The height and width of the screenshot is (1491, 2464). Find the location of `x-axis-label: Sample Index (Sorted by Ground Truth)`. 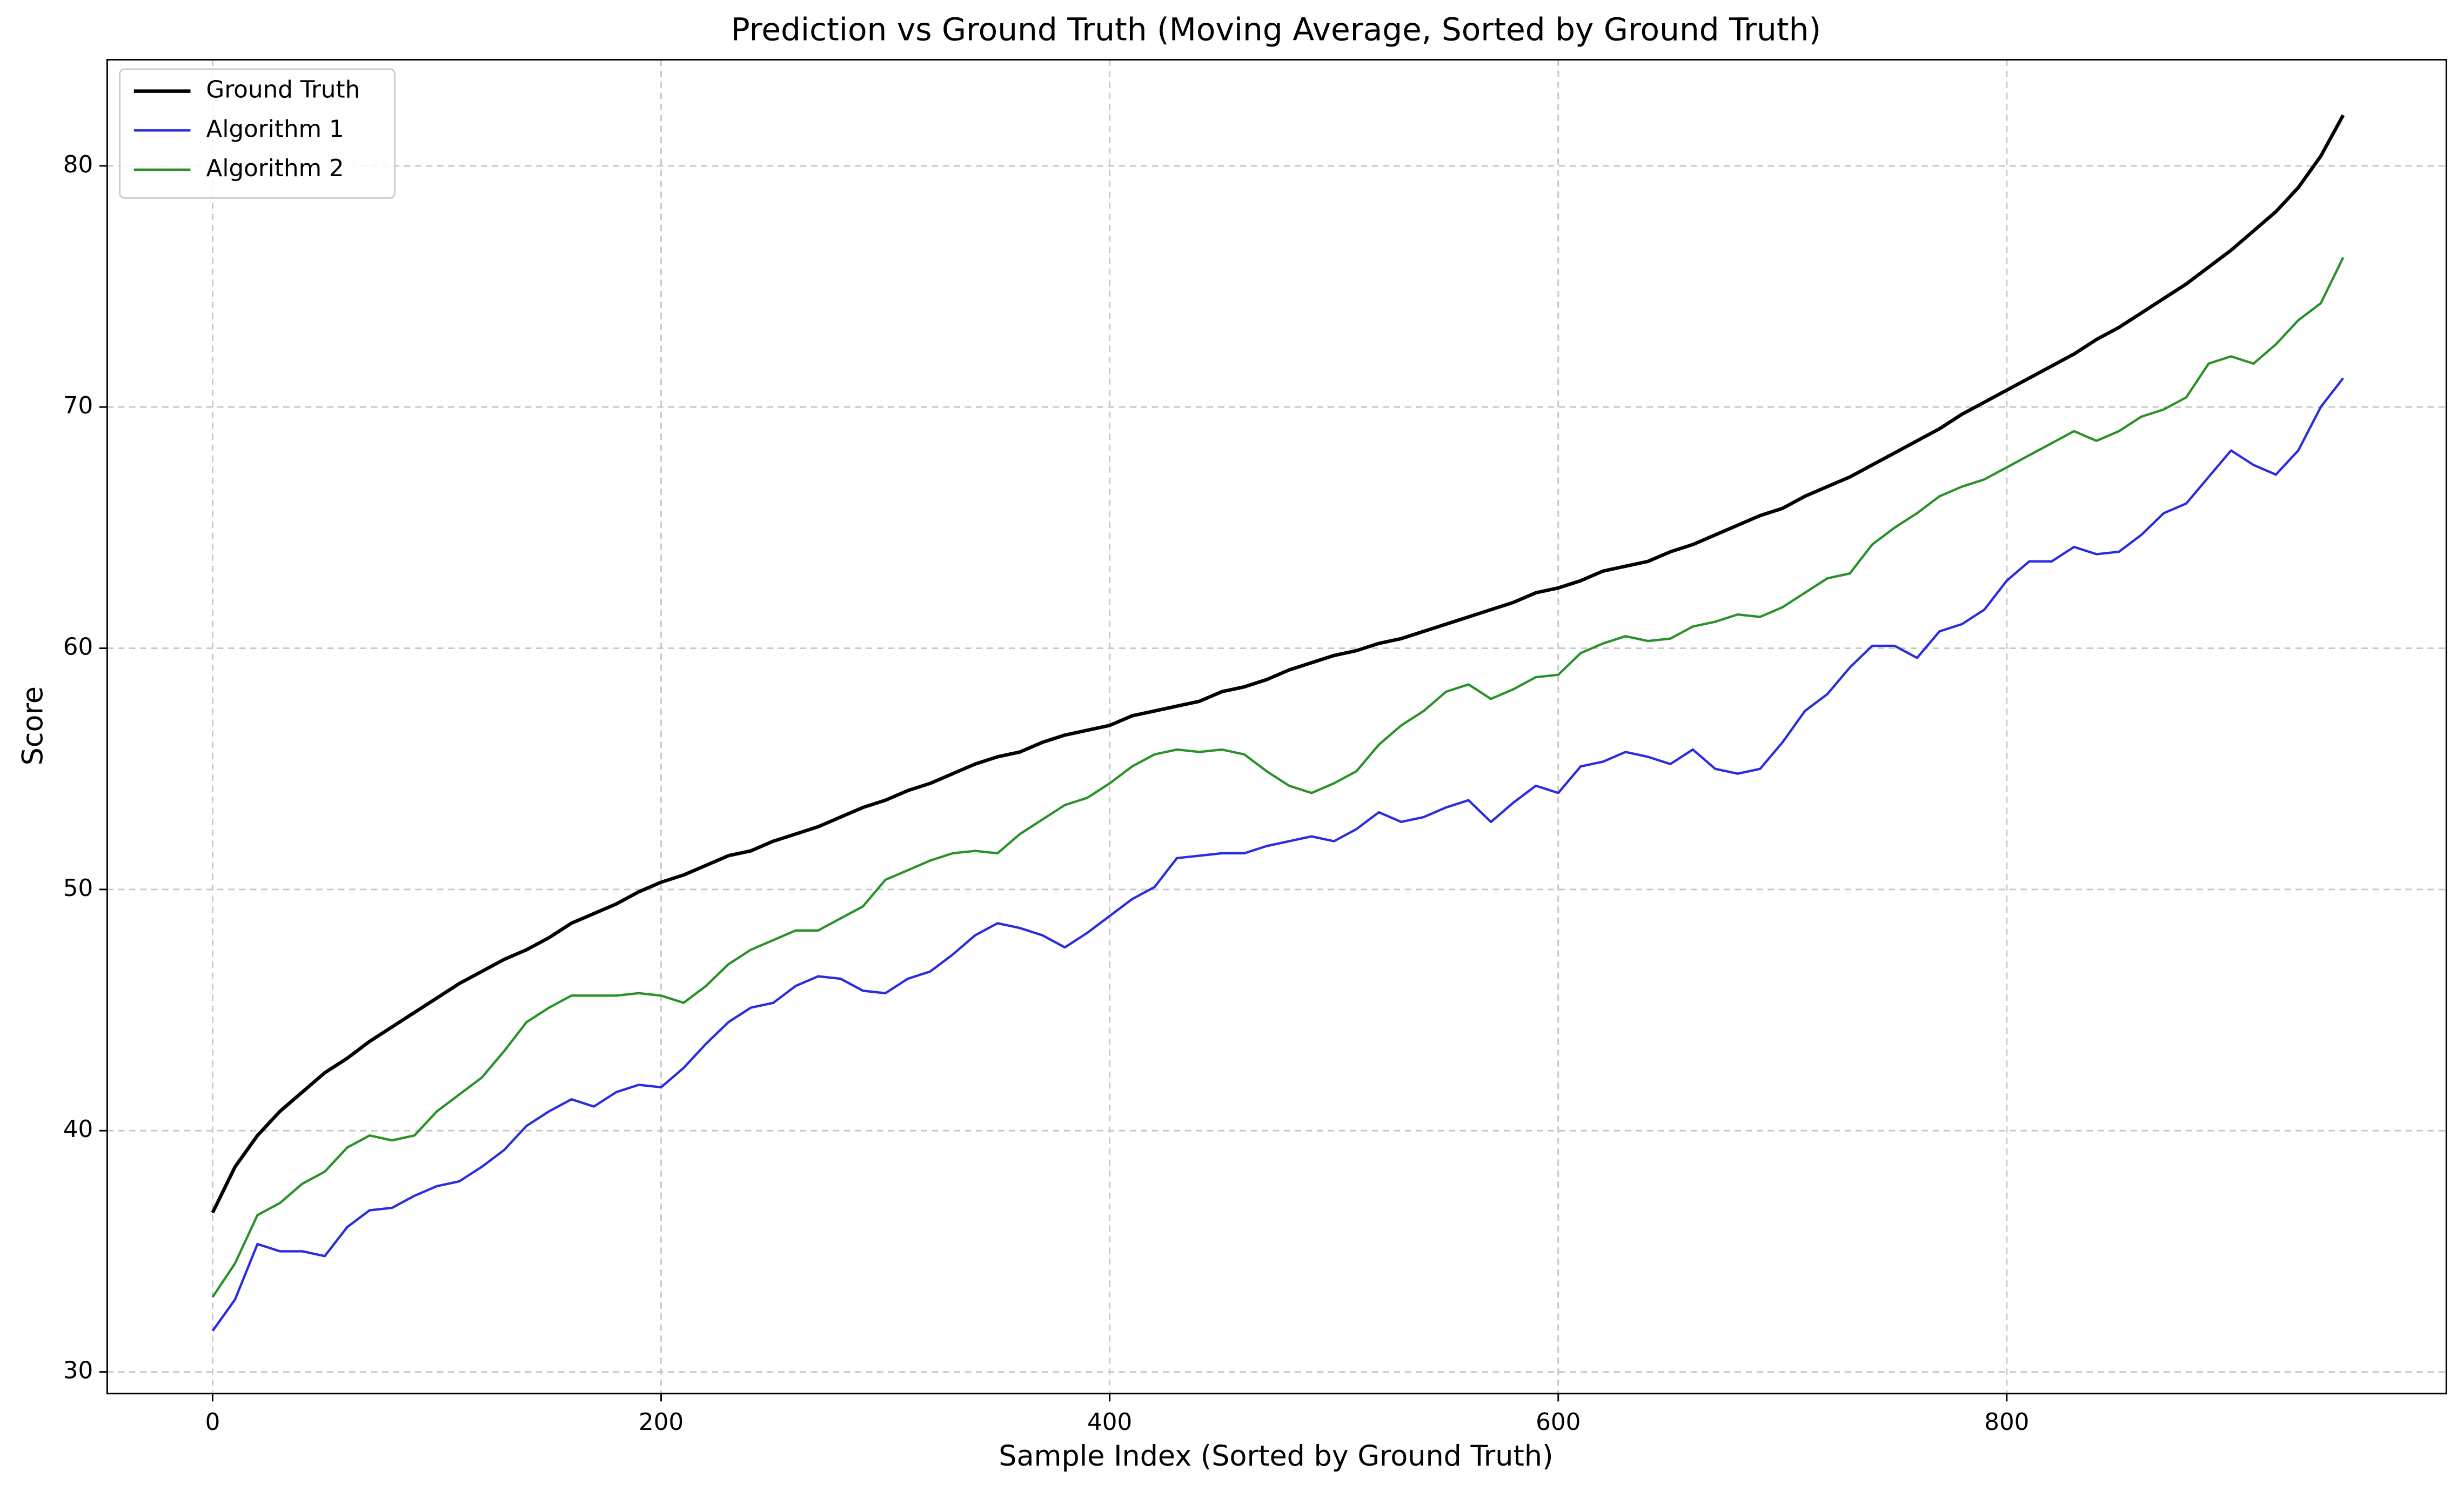

x-axis-label: Sample Index (Sorted by Ground Truth) is located at coordinates (1276, 1456).